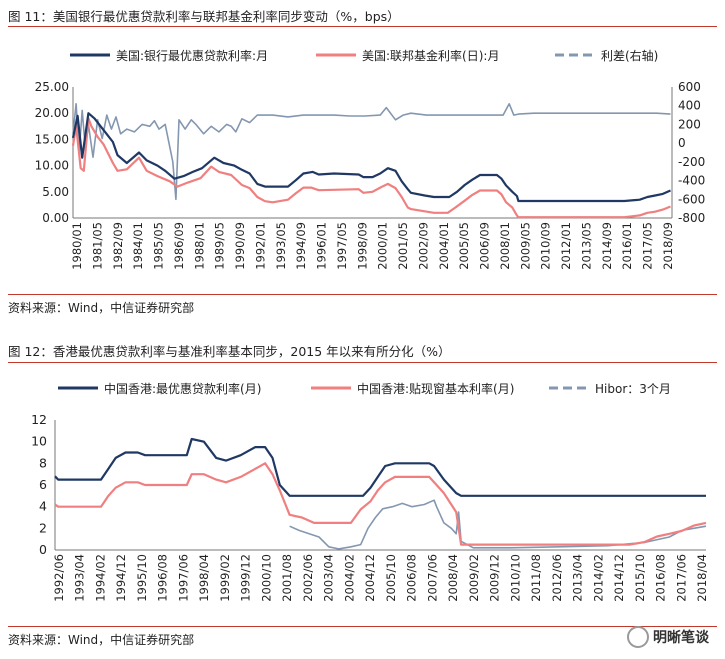 The height and width of the screenshot is (659, 725). I want to click on x-tick-label: 1997/05, so click(342, 246).